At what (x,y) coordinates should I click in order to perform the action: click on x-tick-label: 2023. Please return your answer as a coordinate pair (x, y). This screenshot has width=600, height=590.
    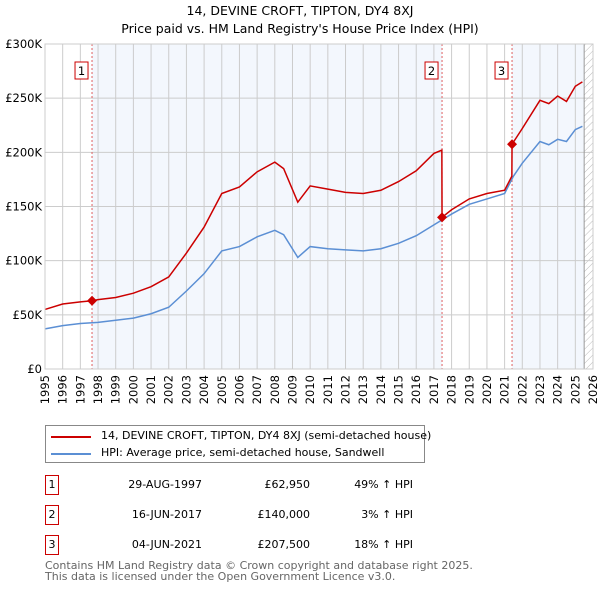
    Looking at the image, I should click on (540, 389).